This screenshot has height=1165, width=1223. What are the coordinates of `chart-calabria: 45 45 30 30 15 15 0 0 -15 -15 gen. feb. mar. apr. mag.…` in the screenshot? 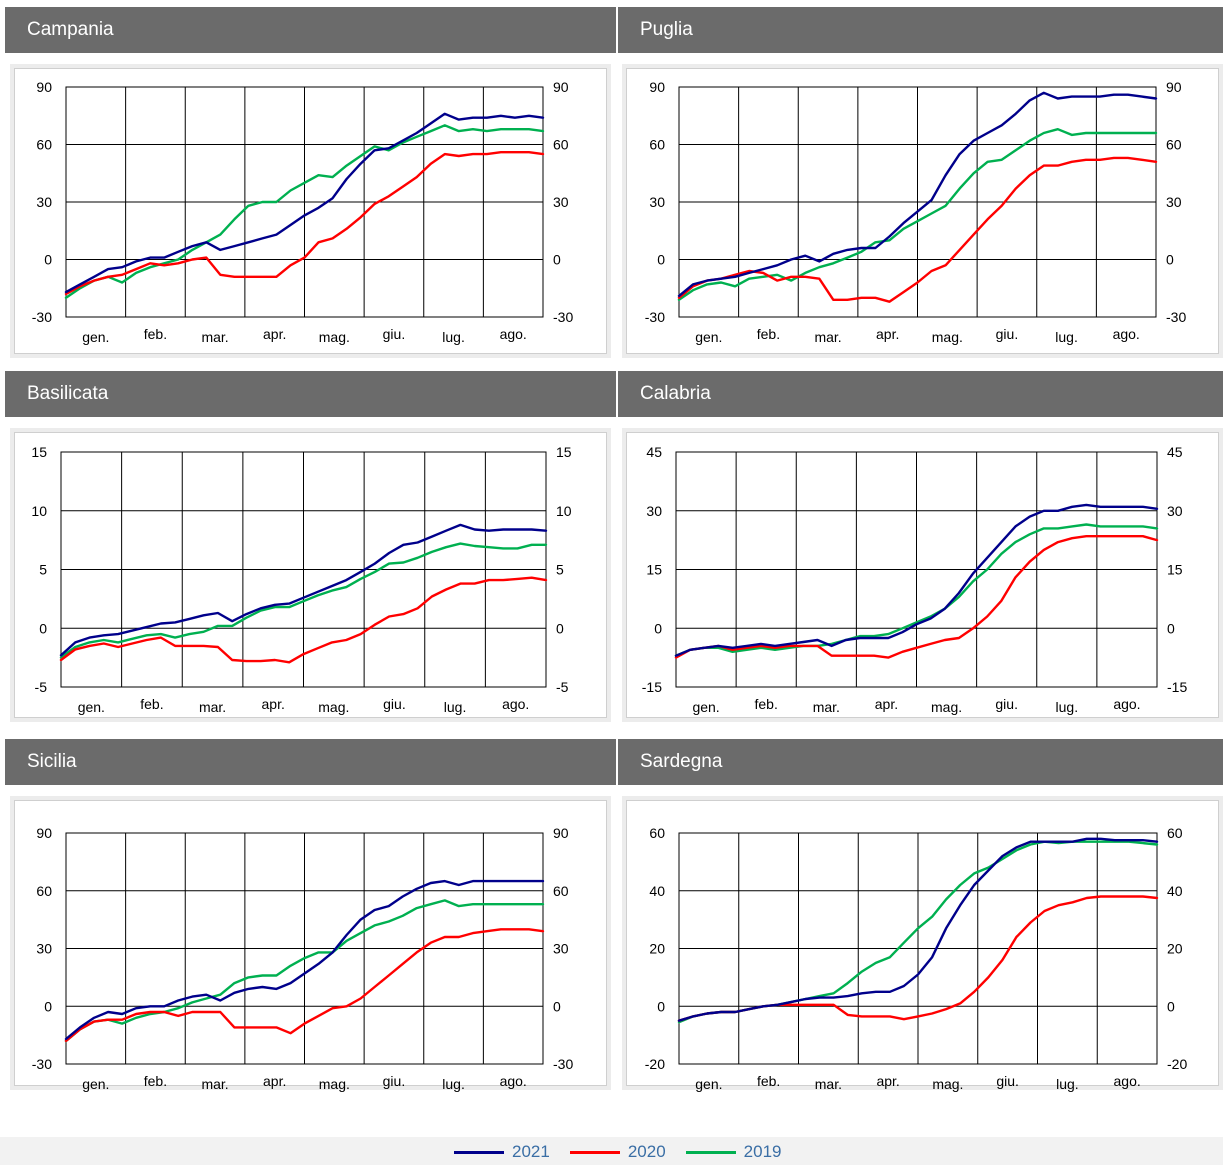 It's located at (915, 579).